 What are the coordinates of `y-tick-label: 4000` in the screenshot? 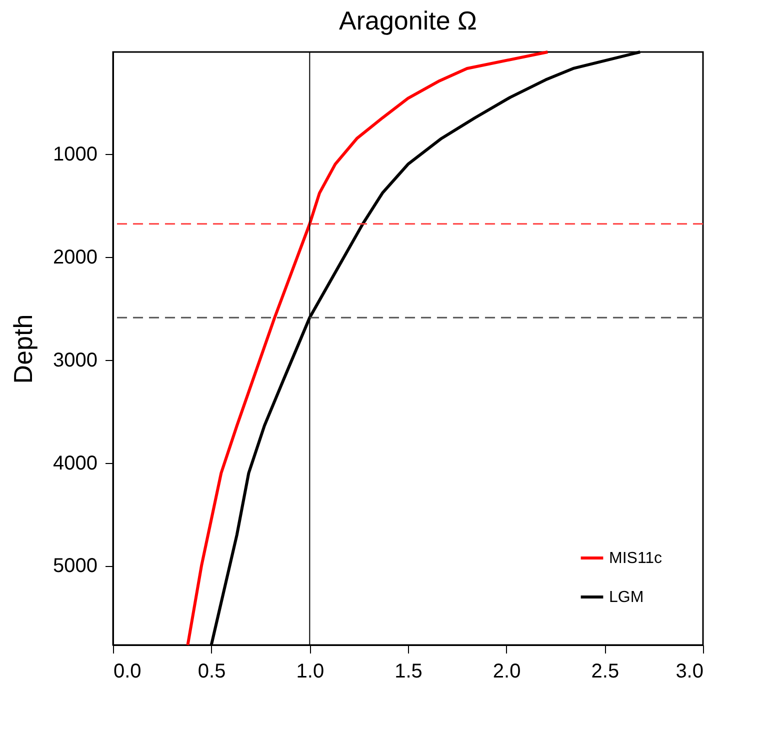 It's located at (75, 463).